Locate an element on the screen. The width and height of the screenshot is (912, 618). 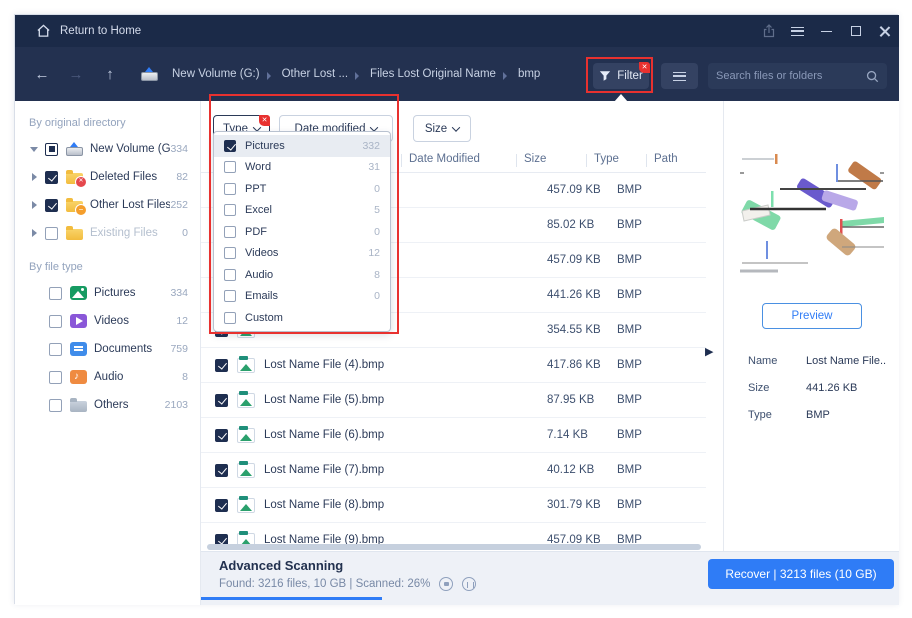
item-label: Existing Files is located at coordinates (124, 233).